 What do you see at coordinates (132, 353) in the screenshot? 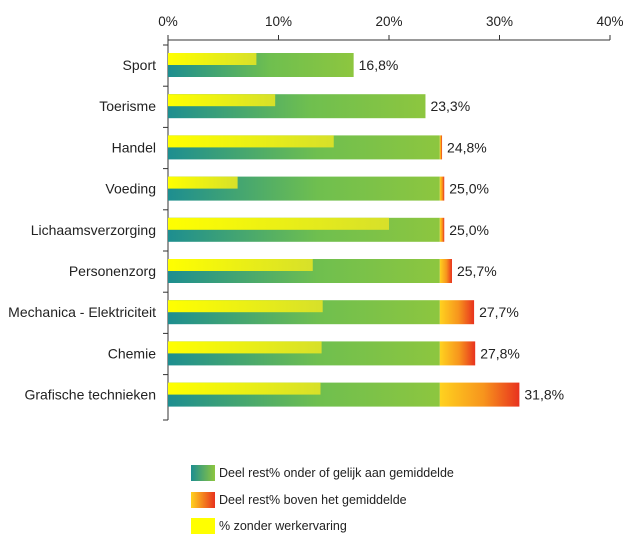
I see `category-label: Chemie` at bounding box center [132, 353].